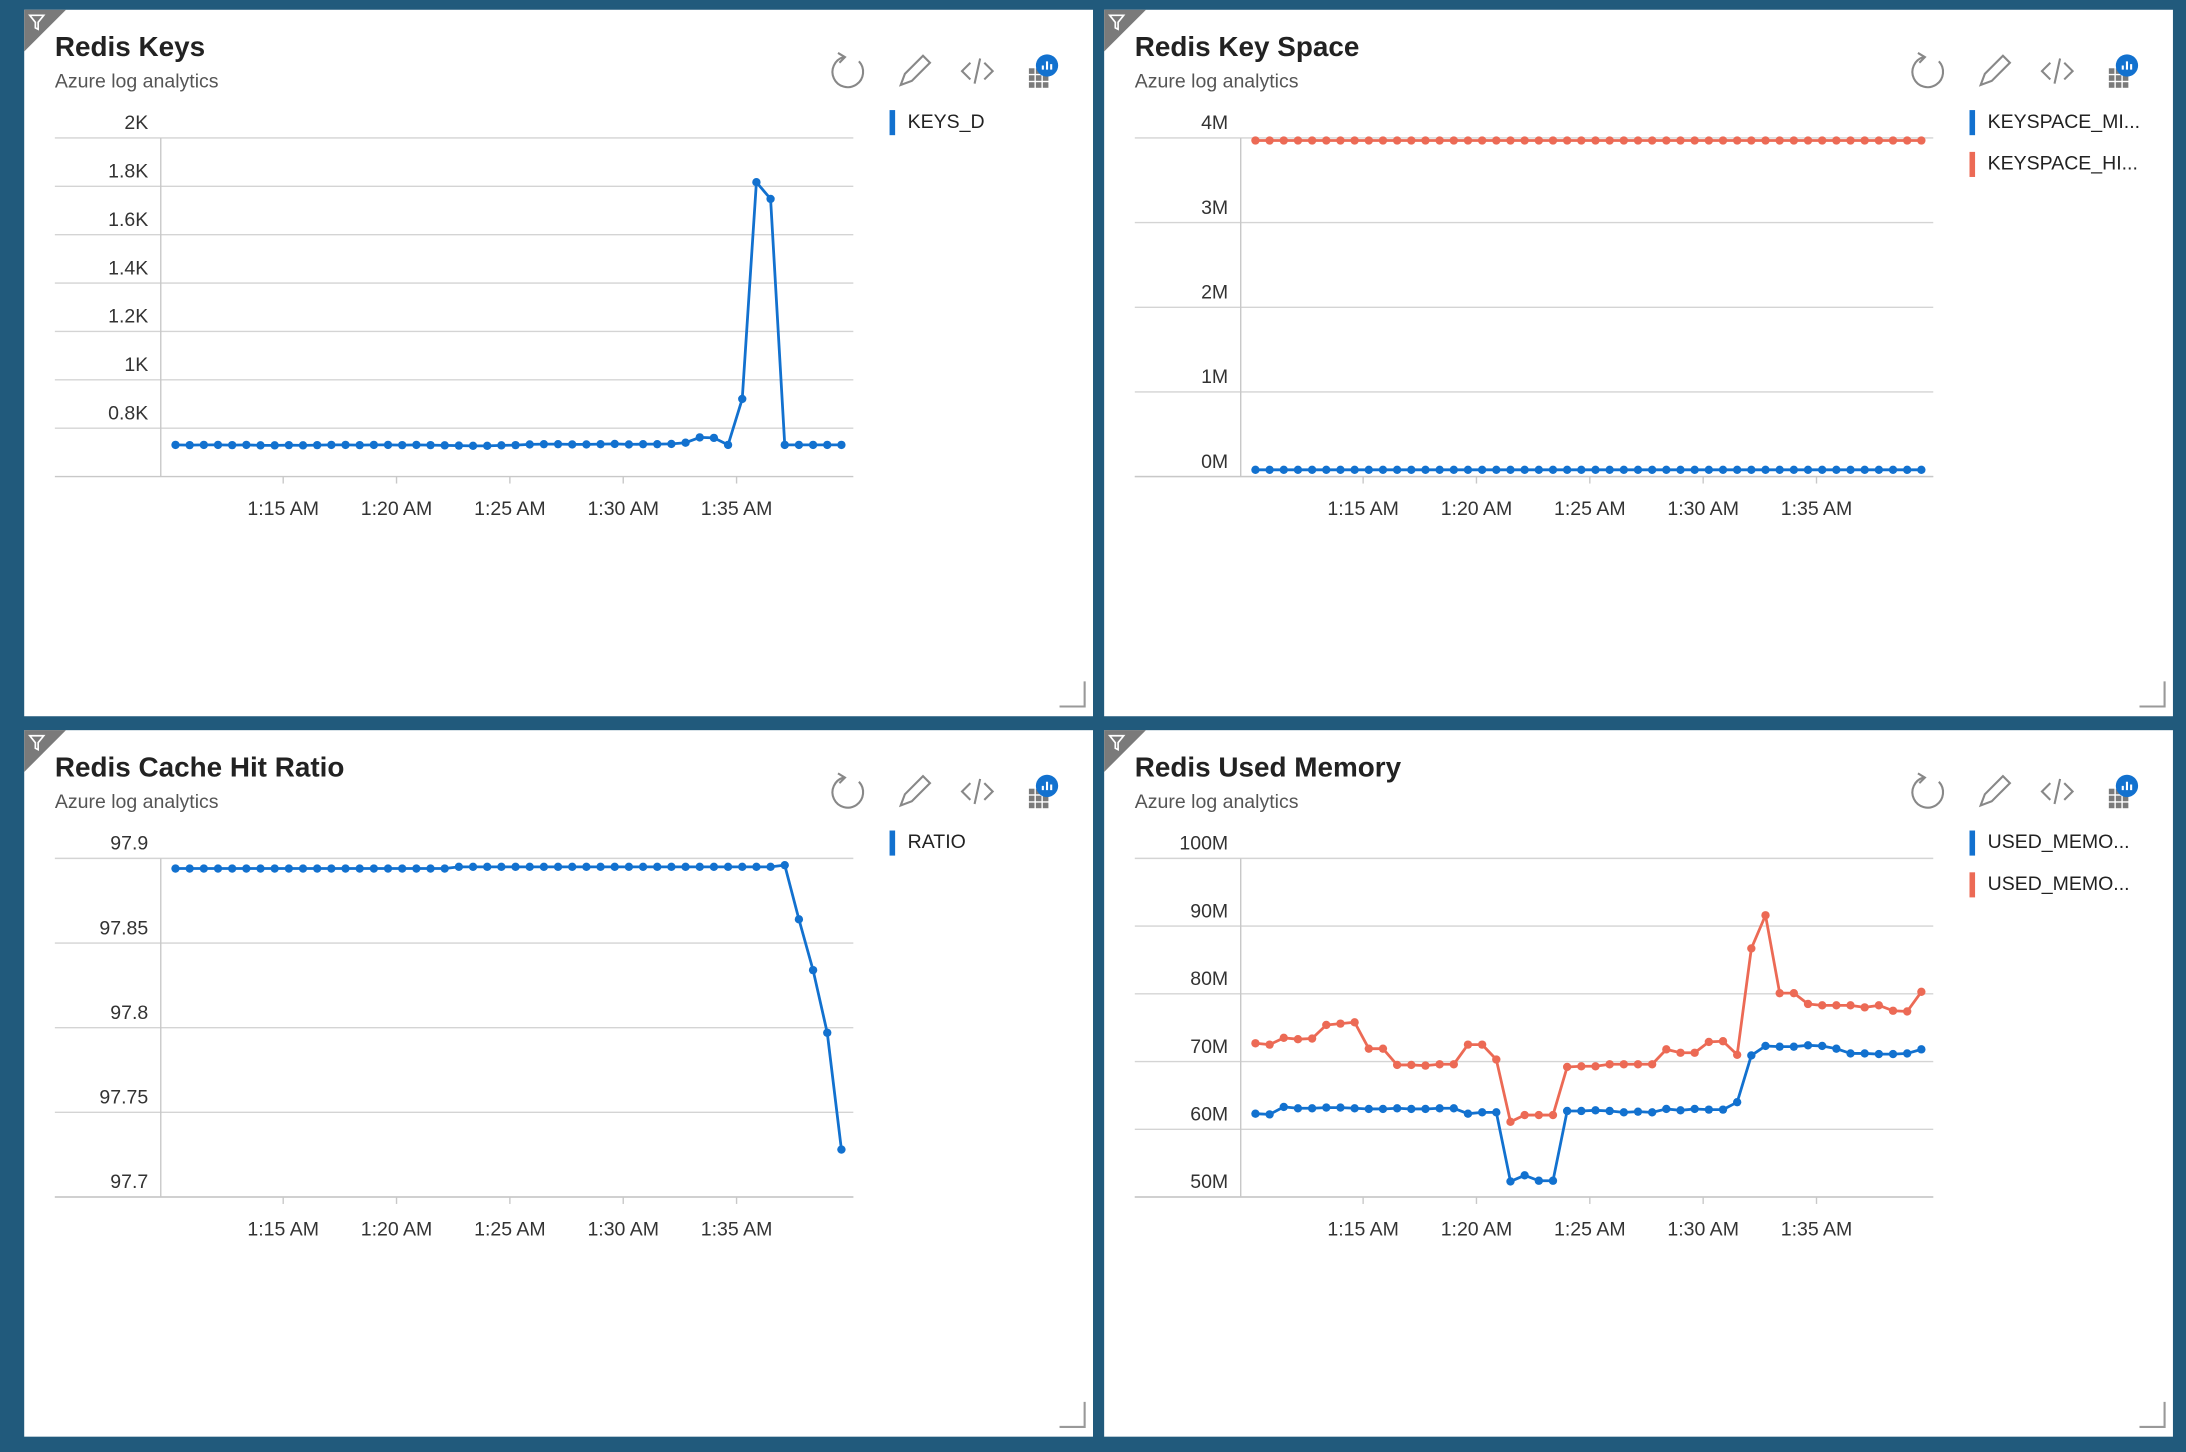 The image size is (2186, 1452). I want to click on legend-swatch, so click(1972, 123).